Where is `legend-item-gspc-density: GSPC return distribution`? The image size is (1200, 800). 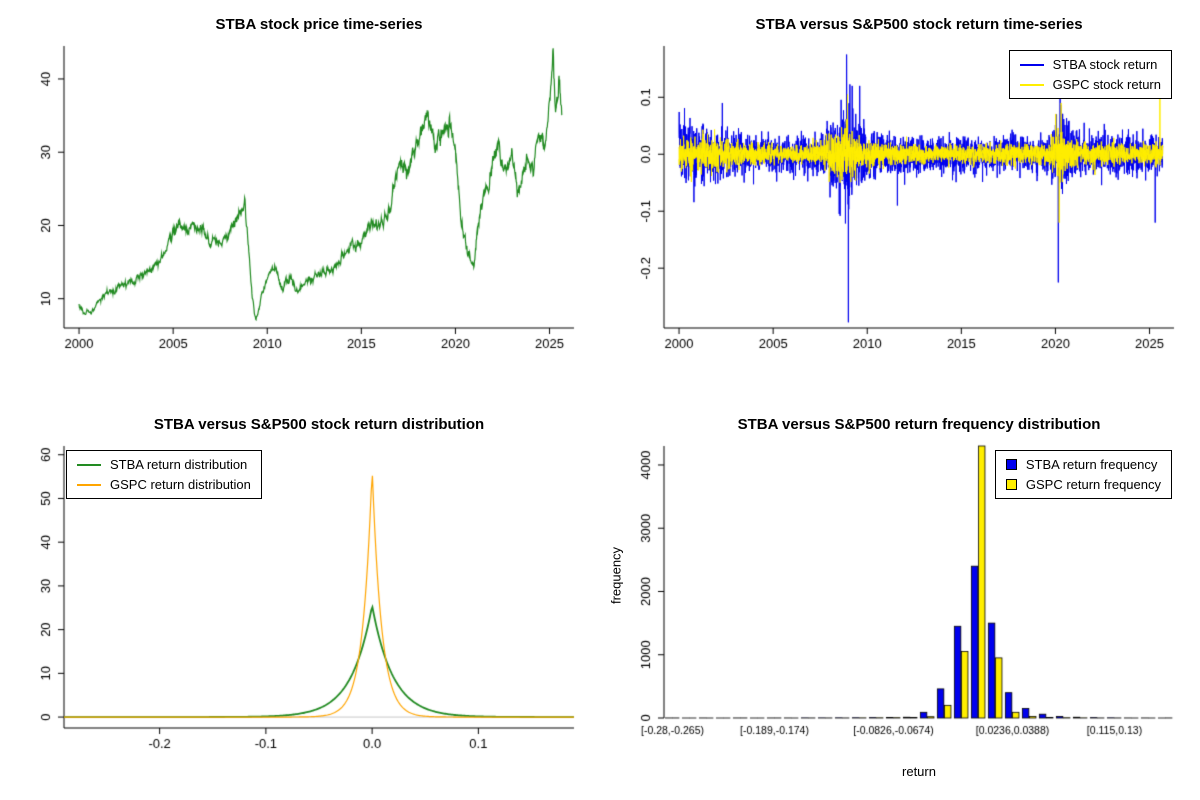
legend-item-gspc-density: GSPC return distribution is located at coordinates (164, 484).